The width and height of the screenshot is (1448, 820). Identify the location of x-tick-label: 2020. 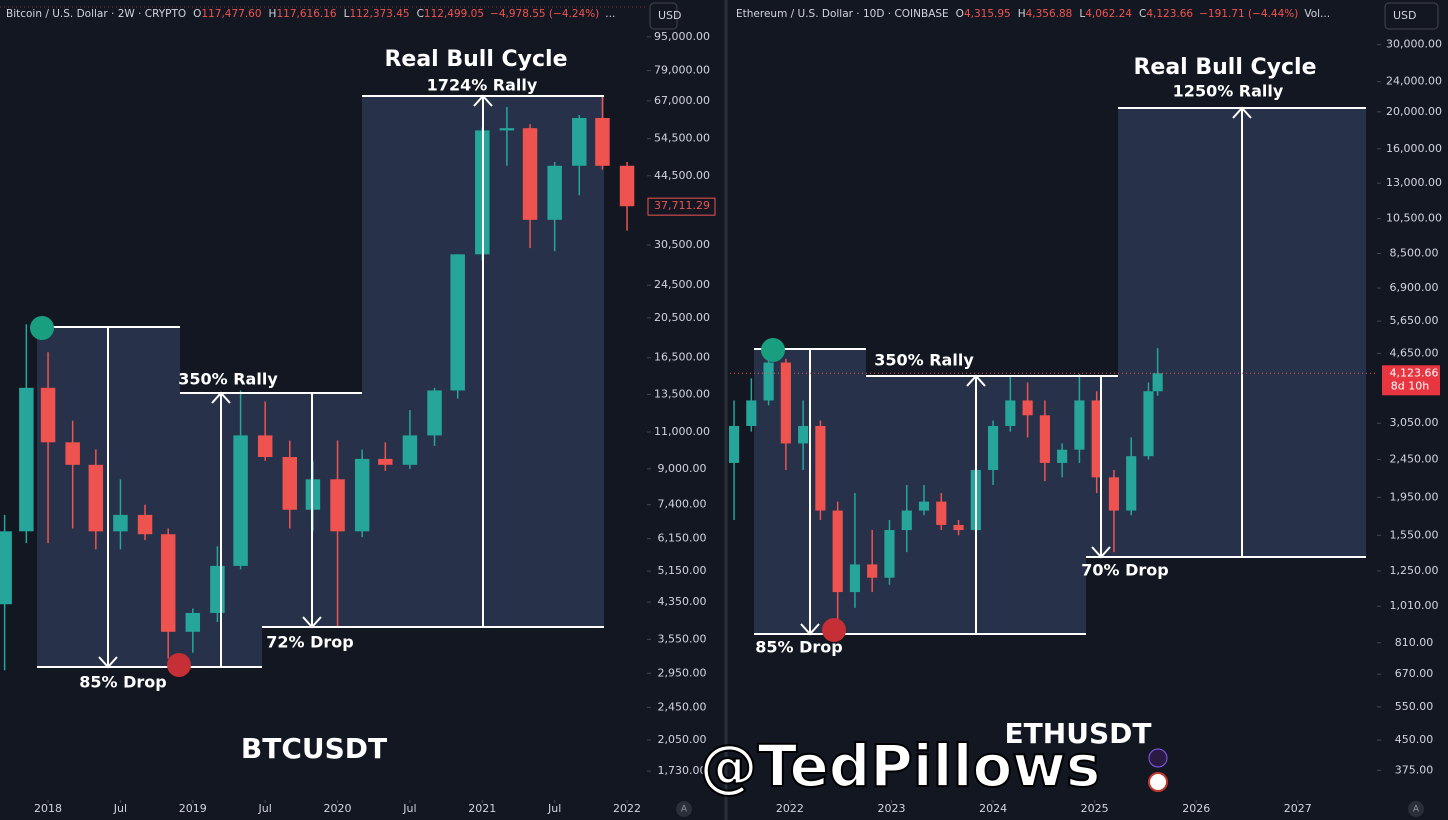
(338, 808).